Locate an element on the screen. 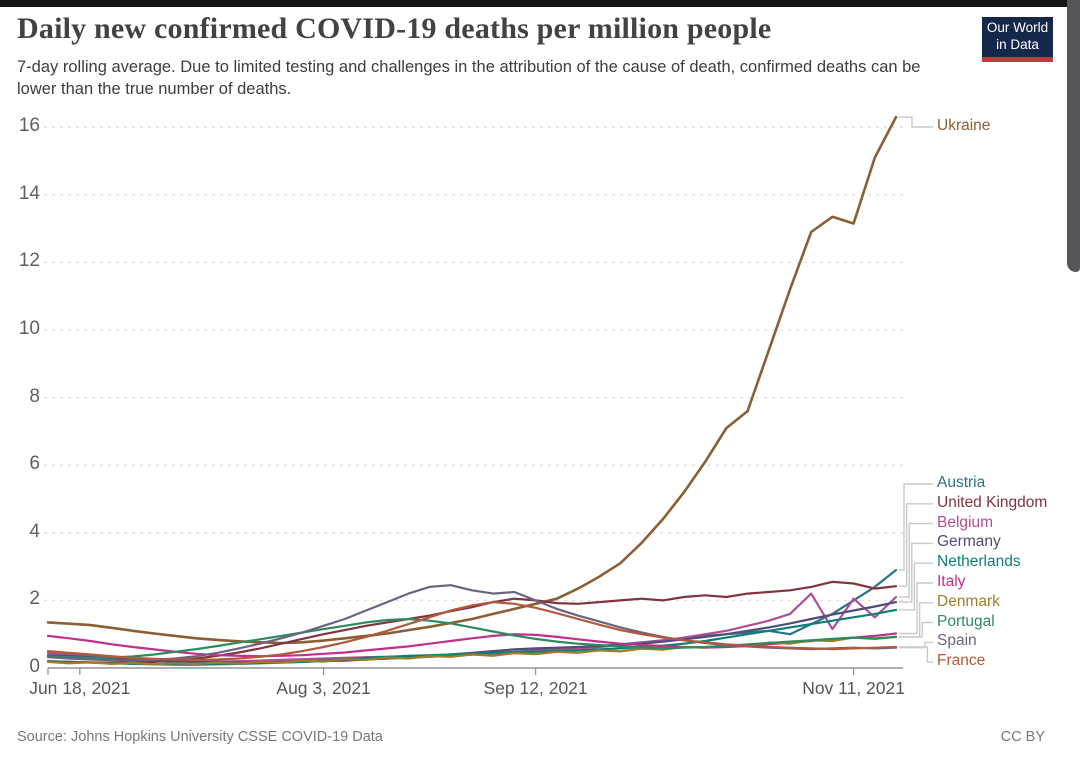 The image size is (1080, 760). legend-label-ukraine: Ukraine is located at coordinates (964, 125).